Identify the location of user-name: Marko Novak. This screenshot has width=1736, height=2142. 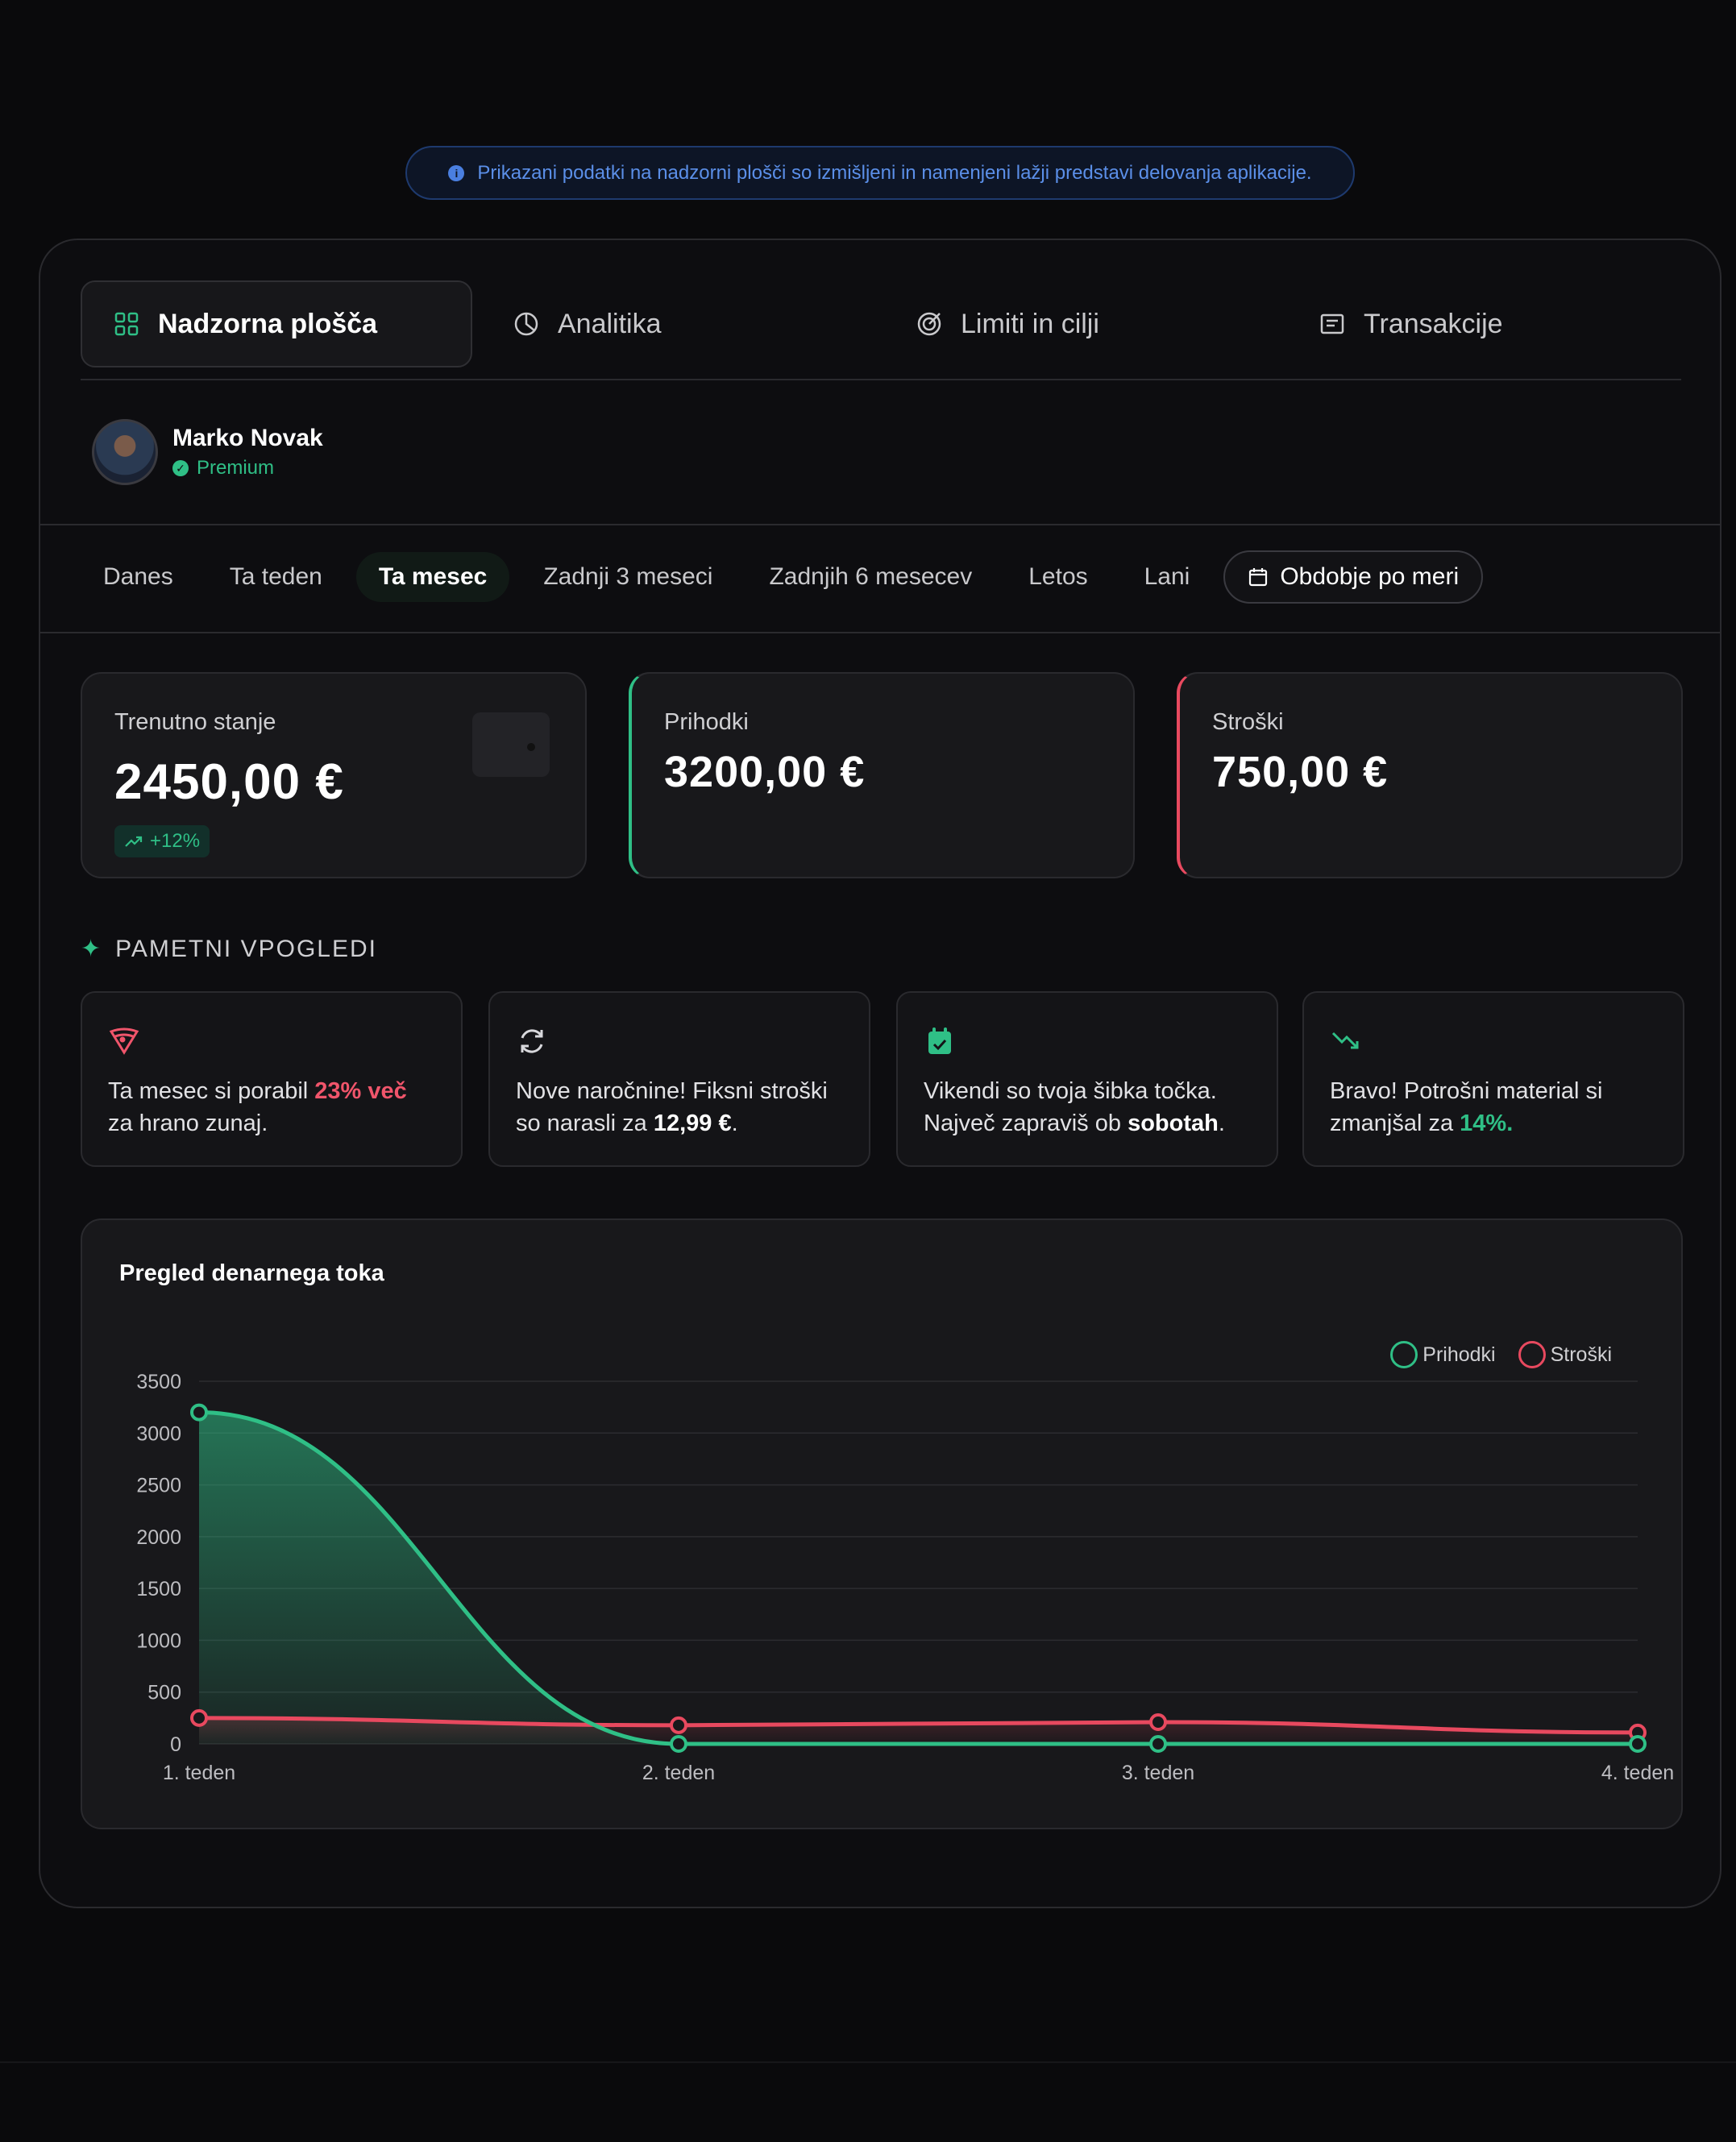
(248, 438).